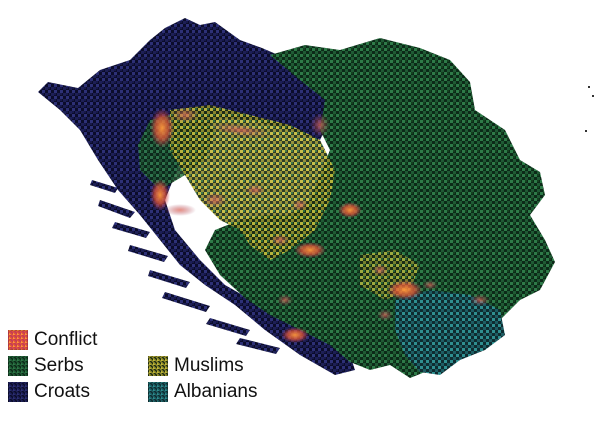  What do you see at coordinates (209, 365) in the screenshot?
I see `legend-label-muslims: Muslims` at bounding box center [209, 365].